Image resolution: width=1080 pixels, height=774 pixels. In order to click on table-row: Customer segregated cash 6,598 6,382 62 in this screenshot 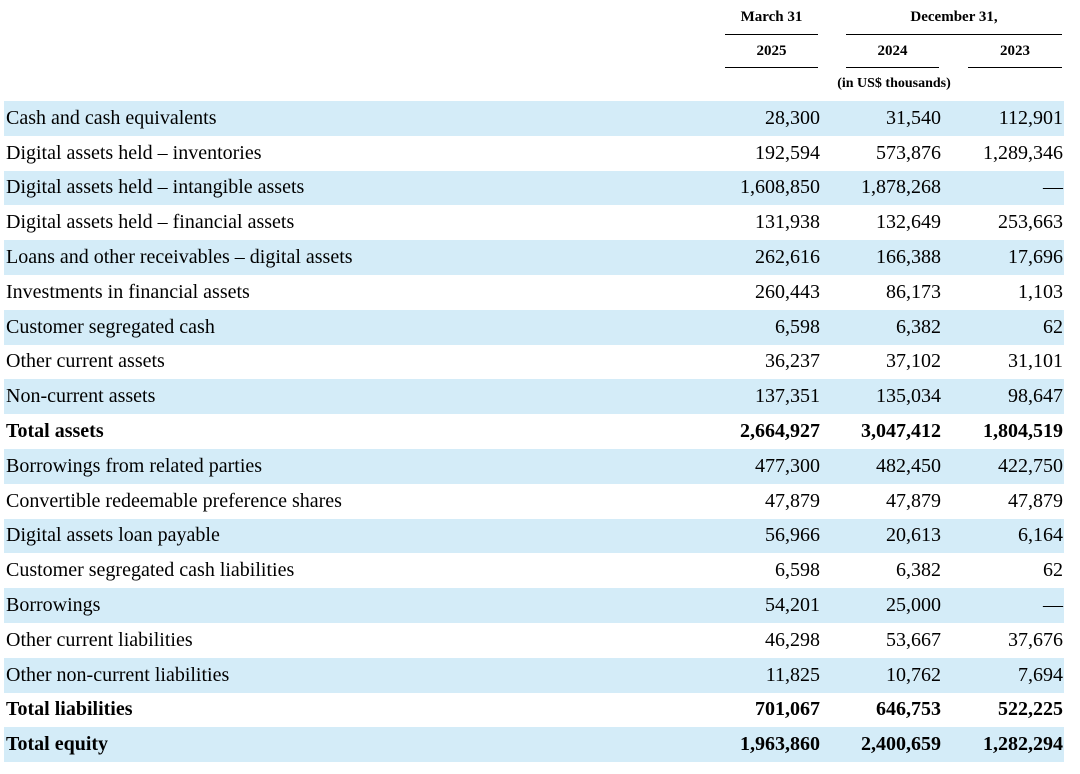, I will do `click(534, 327)`.